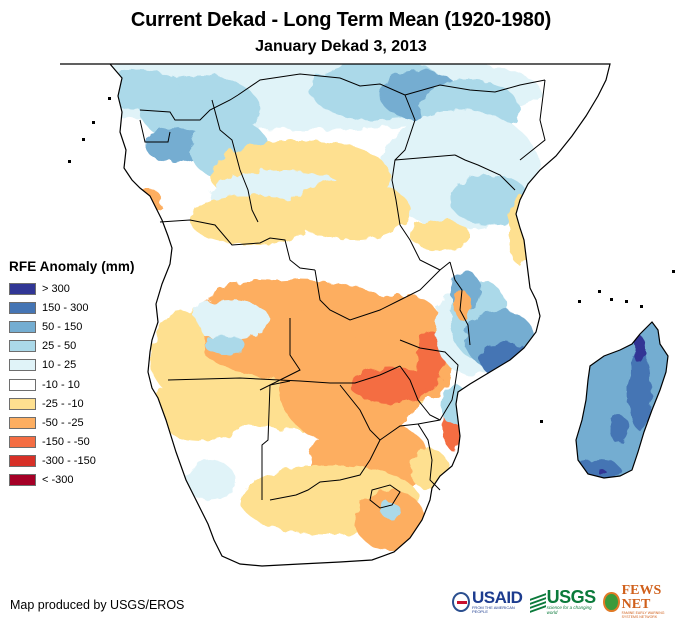  What do you see at coordinates (59, 346) in the screenshot?
I see `legend-label: 25 - 50` at bounding box center [59, 346].